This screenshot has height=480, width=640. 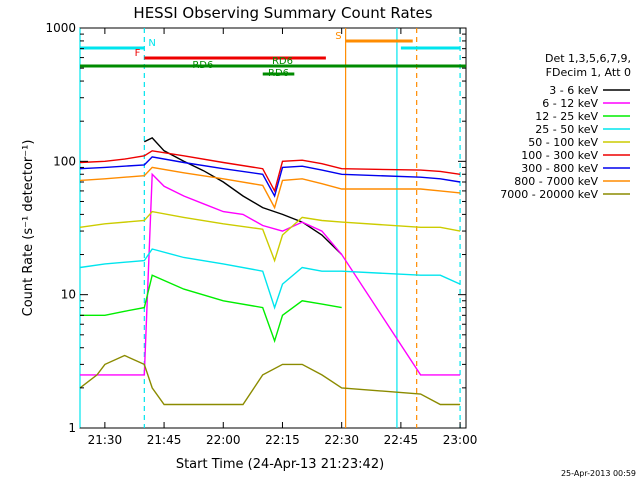 What do you see at coordinates (282, 61) in the screenshot?
I see `flag-label-rd6-3: RD6` at bounding box center [282, 61].